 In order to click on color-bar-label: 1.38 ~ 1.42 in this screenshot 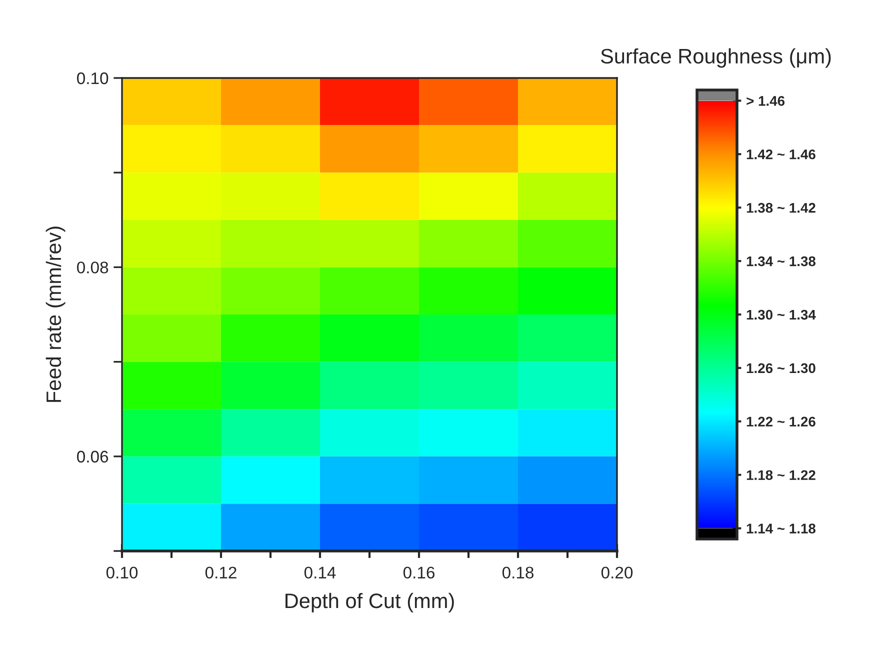, I will do `click(781, 207)`.